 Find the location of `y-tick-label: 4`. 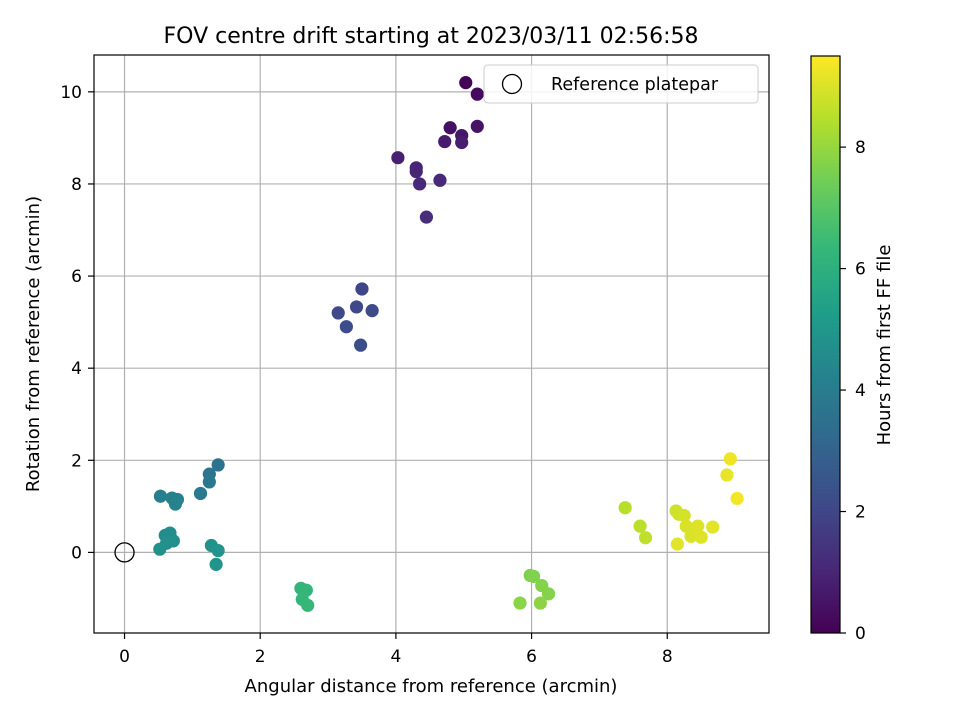

y-tick-label: 4 is located at coordinates (76, 369).